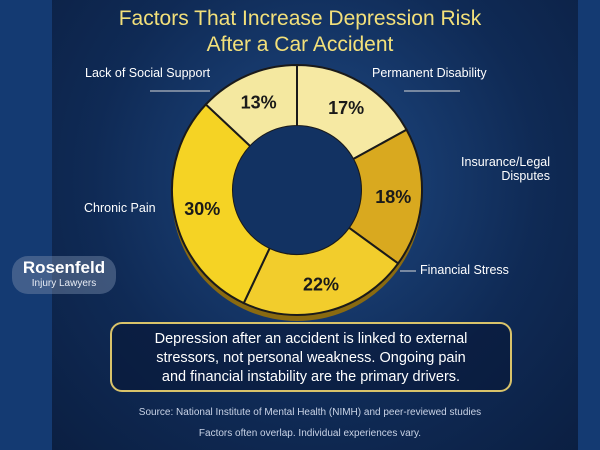 Image resolution: width=600 pixels, height=450 pixels. What do you see at coordinates (120, 208) in the screenshot?
I see `label-chronic-pain: Chronic Pain` at bounding box center [120, 208].